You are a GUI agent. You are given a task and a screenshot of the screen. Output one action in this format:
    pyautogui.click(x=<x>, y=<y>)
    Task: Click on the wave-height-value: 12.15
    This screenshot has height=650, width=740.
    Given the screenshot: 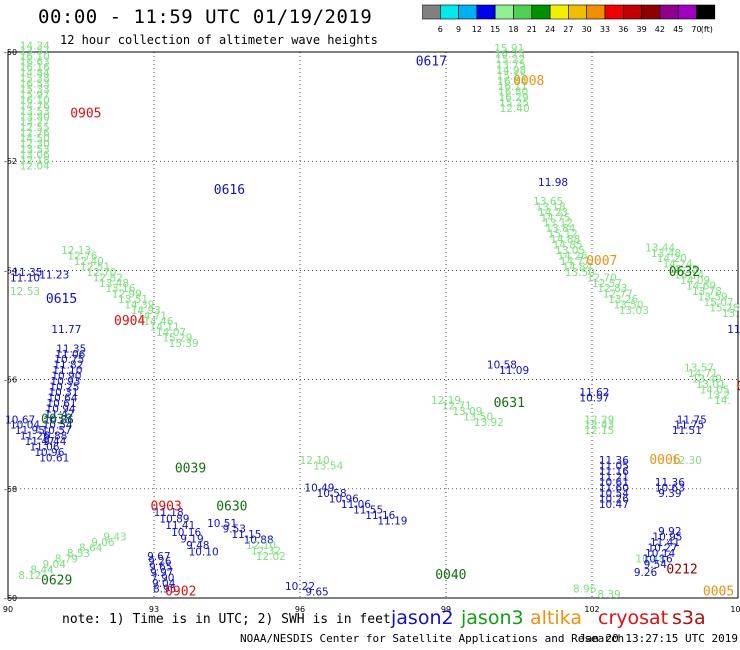 What is the action you would take?
    pyautogui.click(x=599, y=431)
    